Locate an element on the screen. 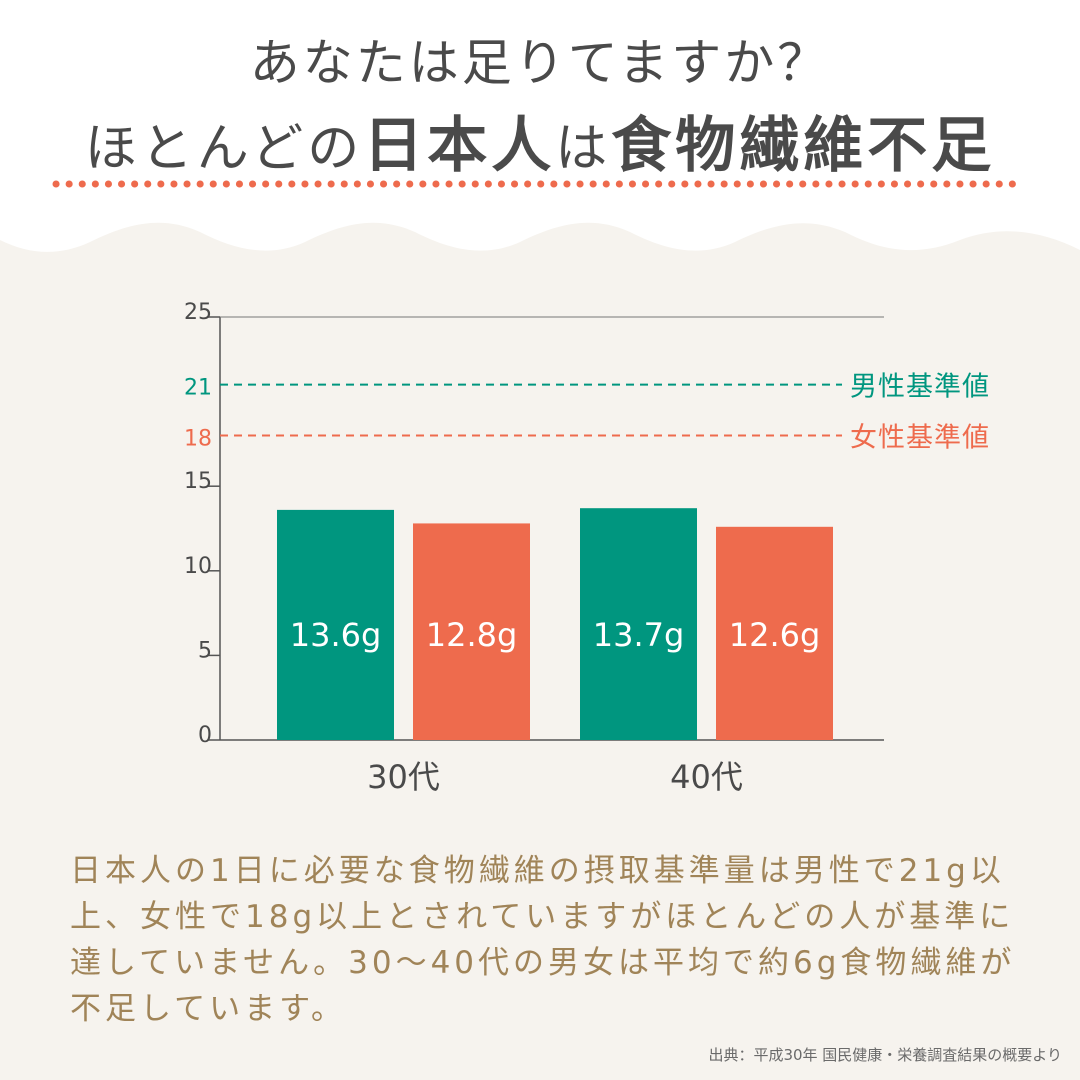  title-part-4: 食物繊維不足 is located at coordinates (803, 146).